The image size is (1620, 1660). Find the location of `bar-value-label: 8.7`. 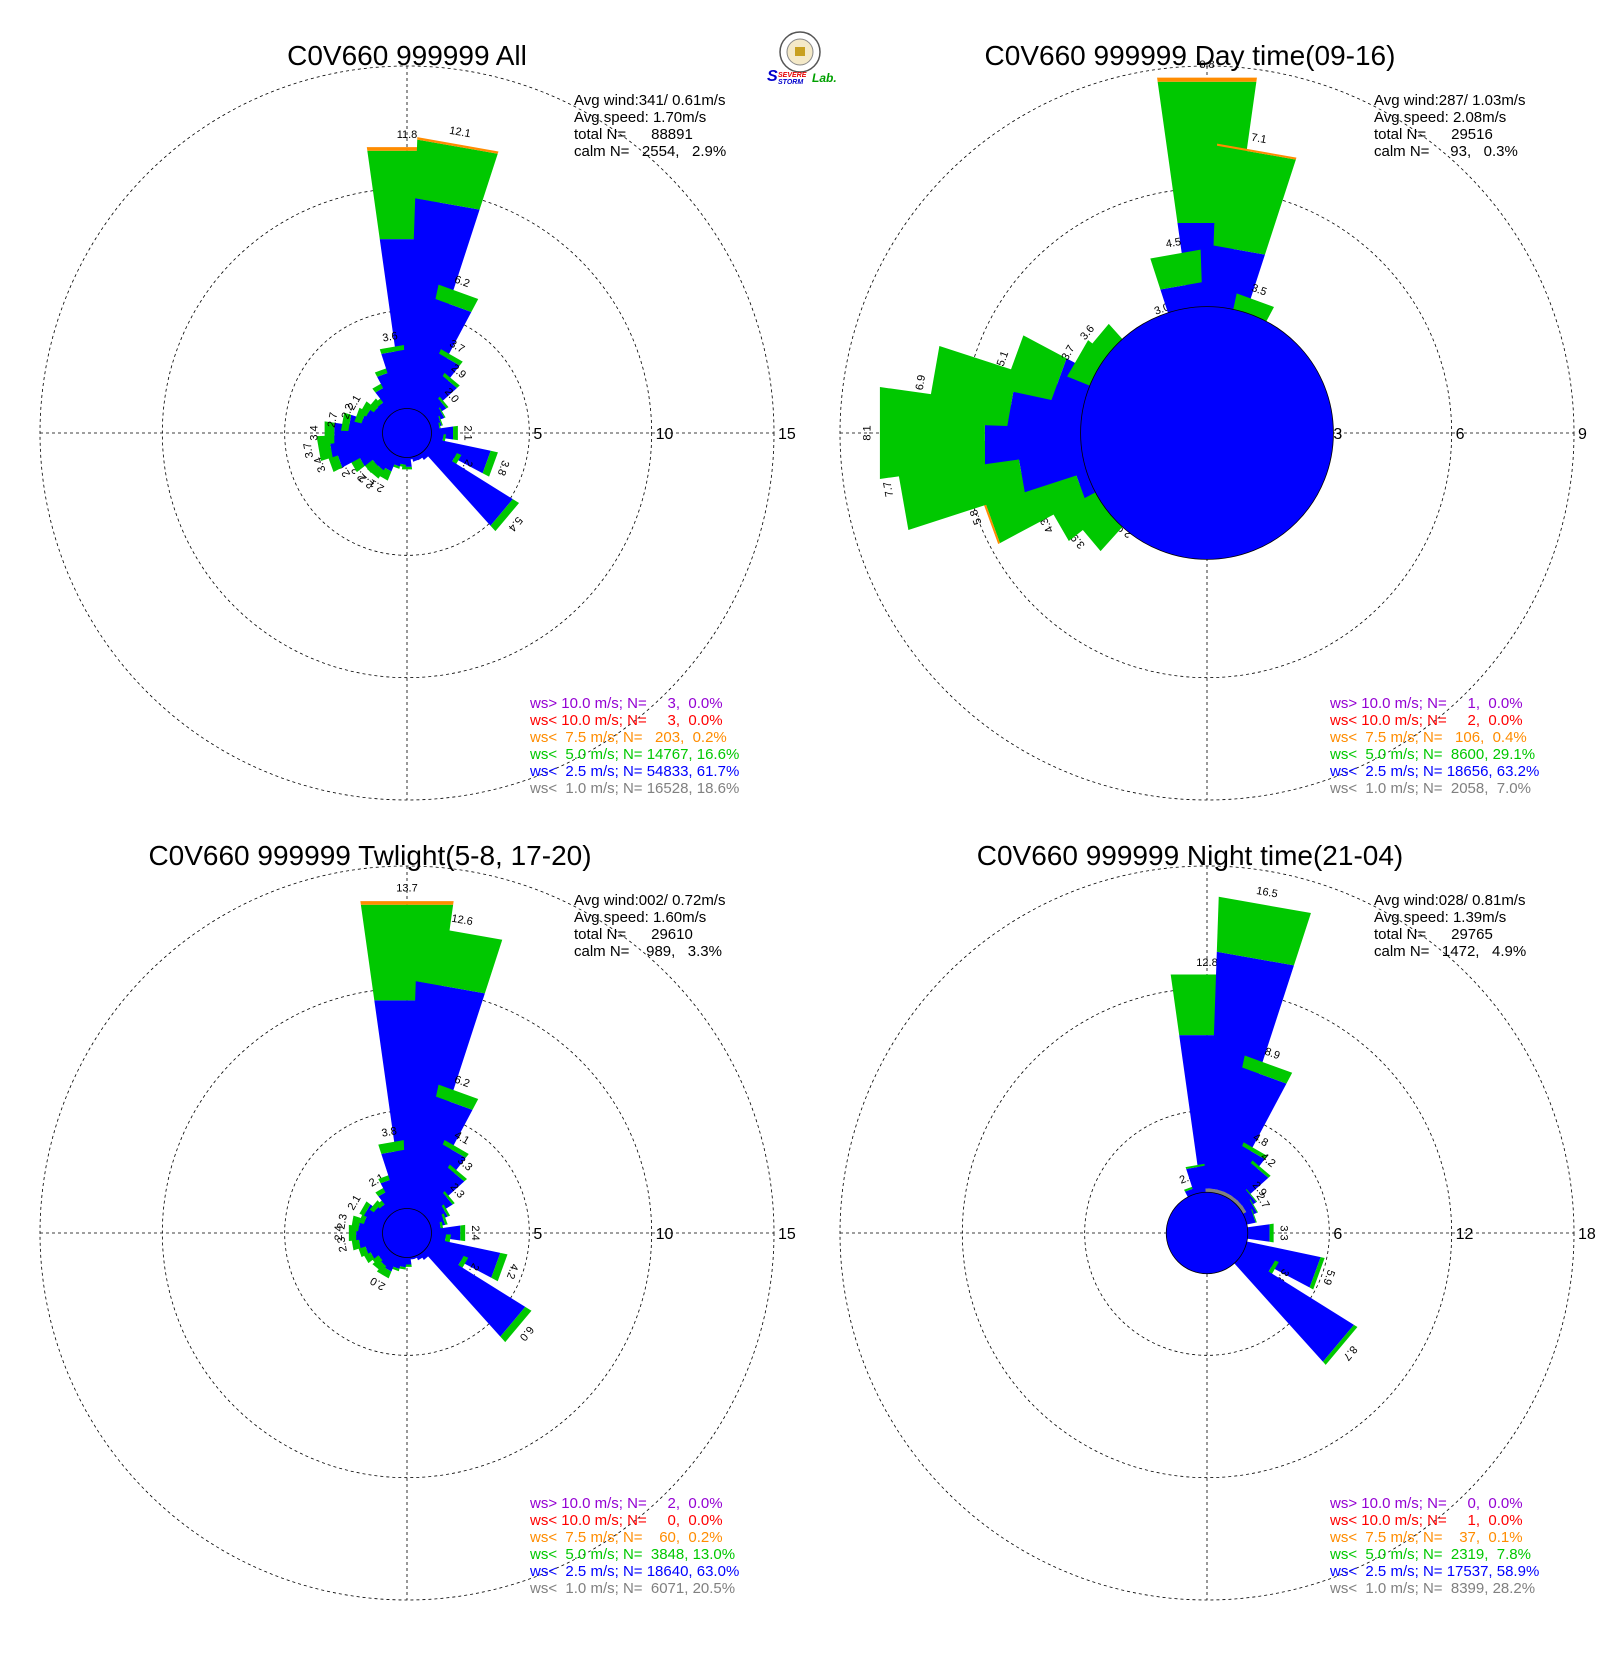

bar-value-label: 8.7 is located at coordinates (1349, 1352).